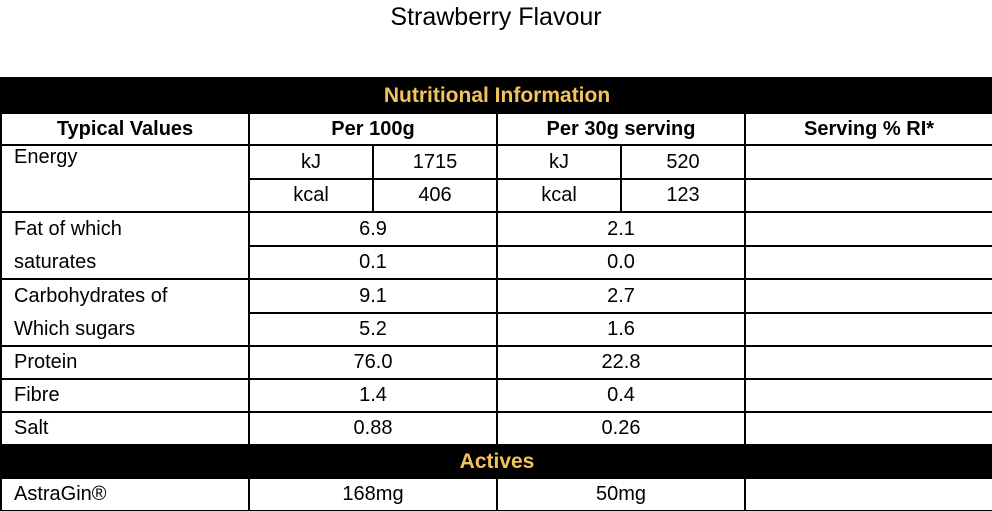 The height and width of the screenshot is (511, 992). What do you see at coordinates (867, 195) in the screenshot?
I see `energy-kcal-ri` at bounding box center [867, 195].